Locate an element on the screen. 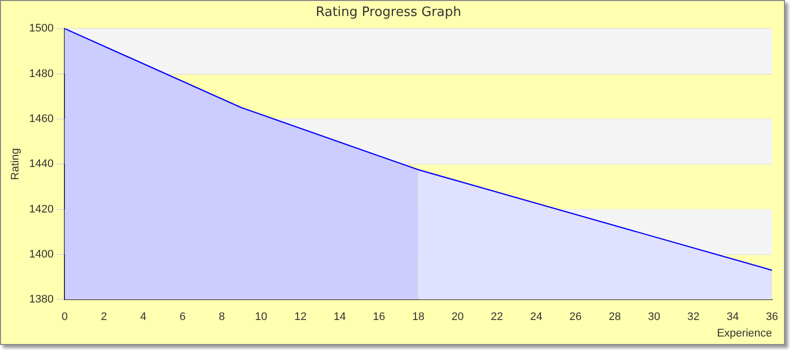  x-tick-label: 2 is located at coordinates (104, 317).